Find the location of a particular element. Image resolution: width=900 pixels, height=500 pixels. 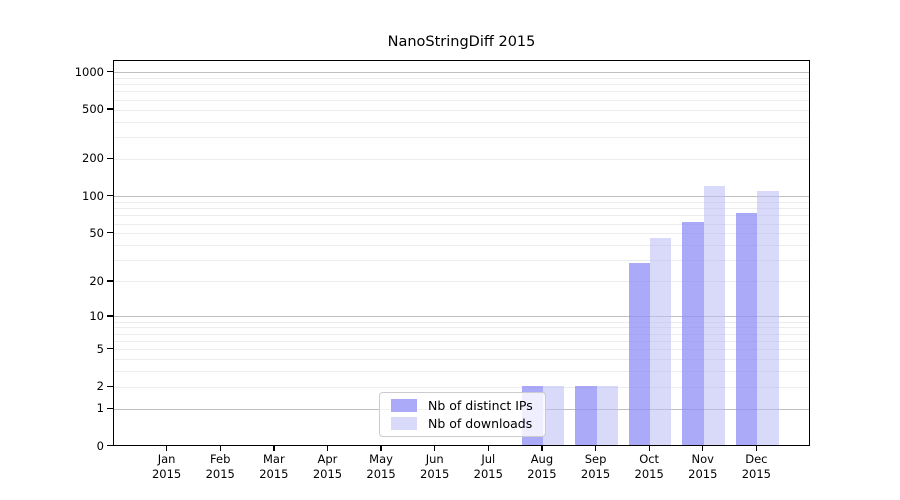

legend: Nb of distinct IPs Nb of downloads is located at coordinates (462, 414).